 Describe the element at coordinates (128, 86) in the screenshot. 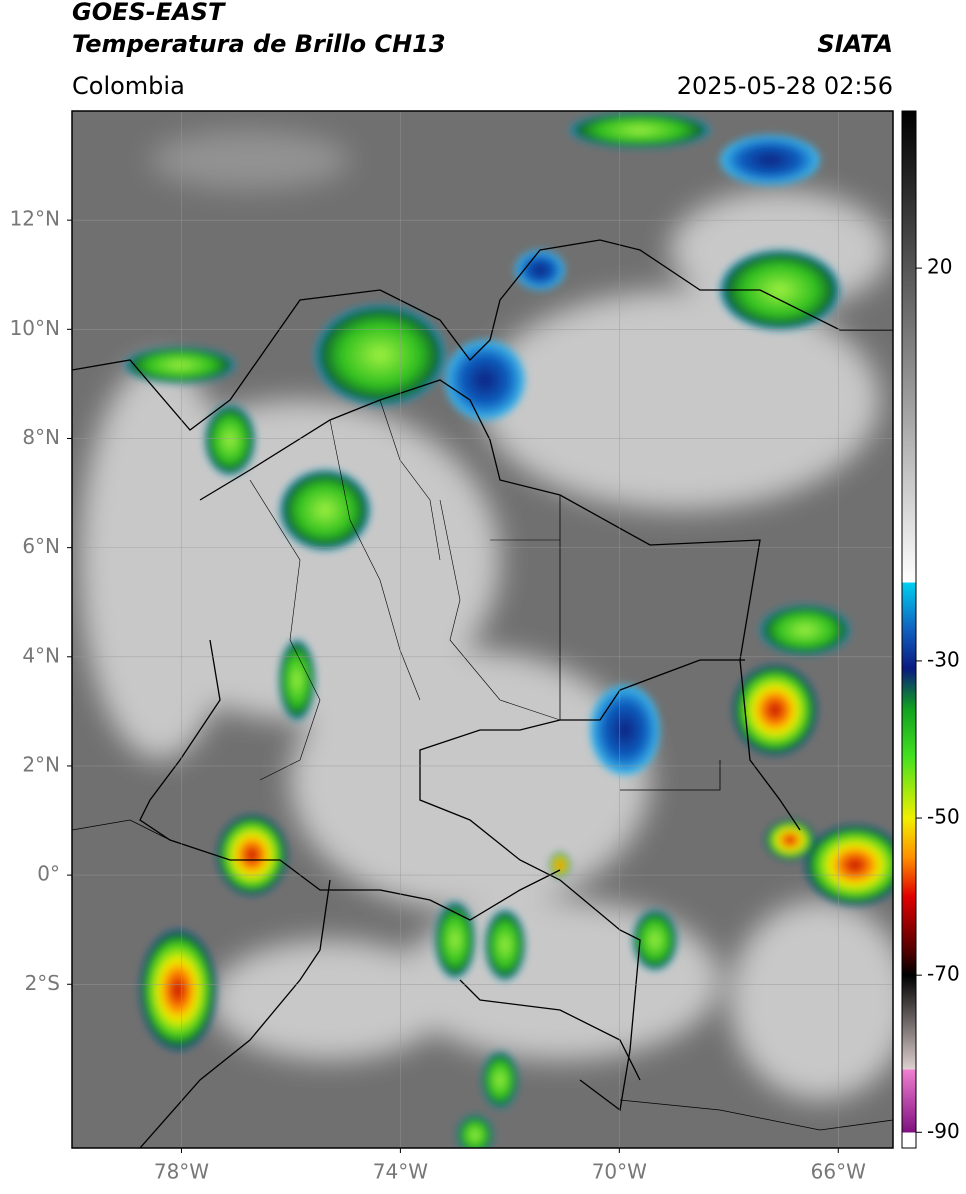

I see `region: Colombia` at that location.